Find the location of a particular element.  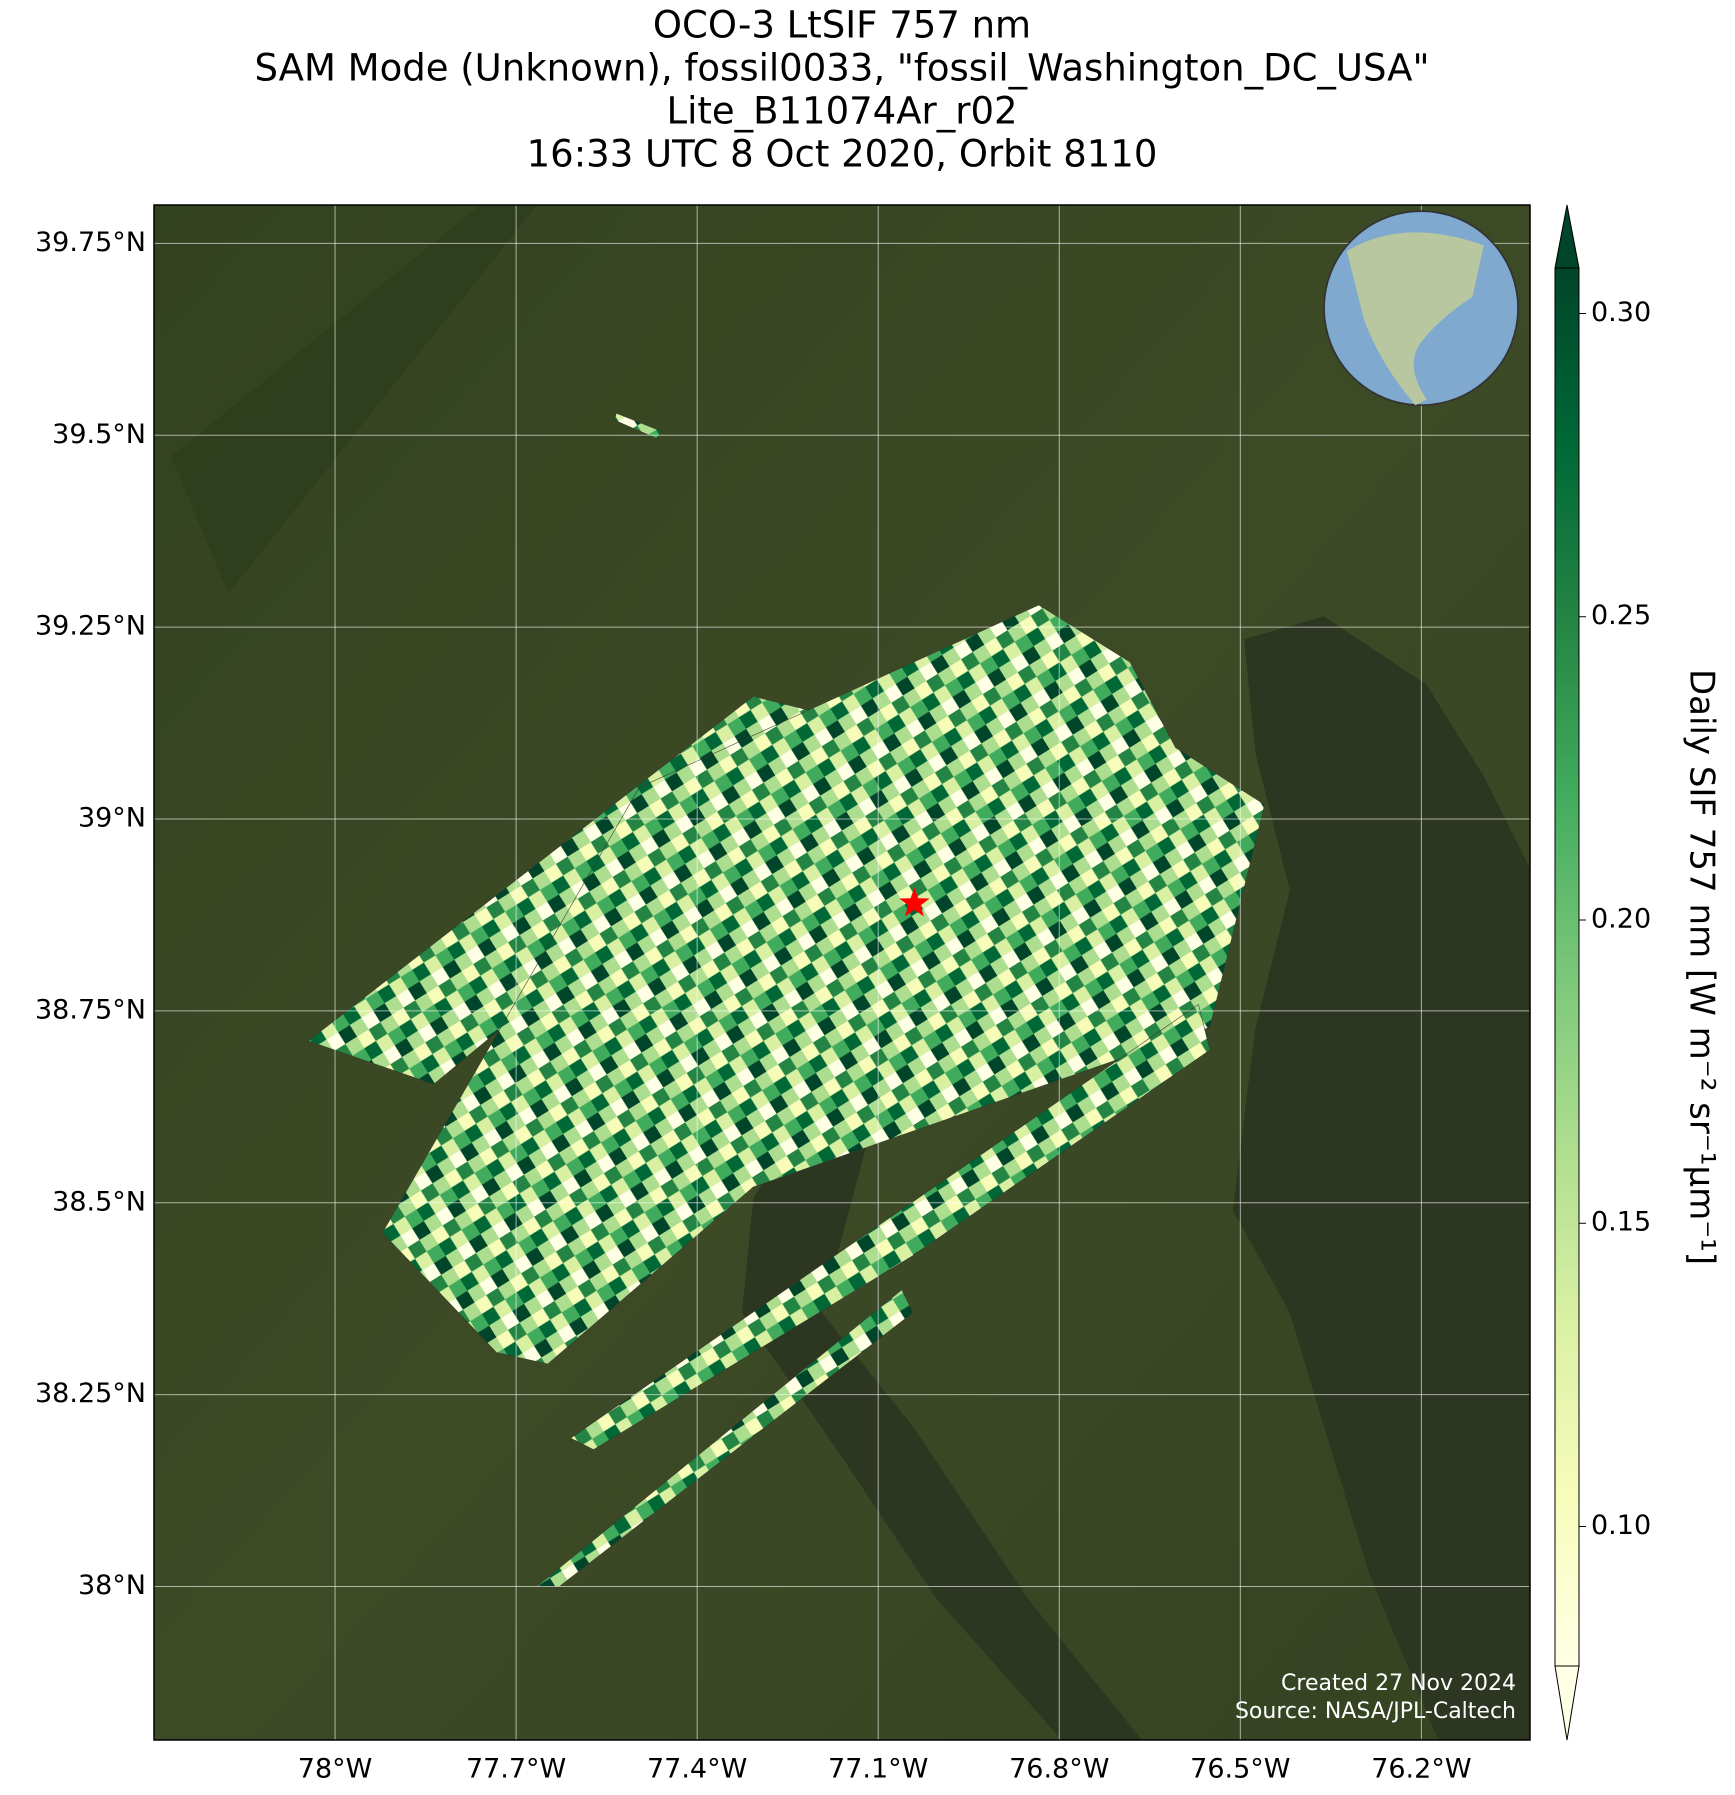

y-tick-label: 38.75°N is located at coordinates (90, 1009).